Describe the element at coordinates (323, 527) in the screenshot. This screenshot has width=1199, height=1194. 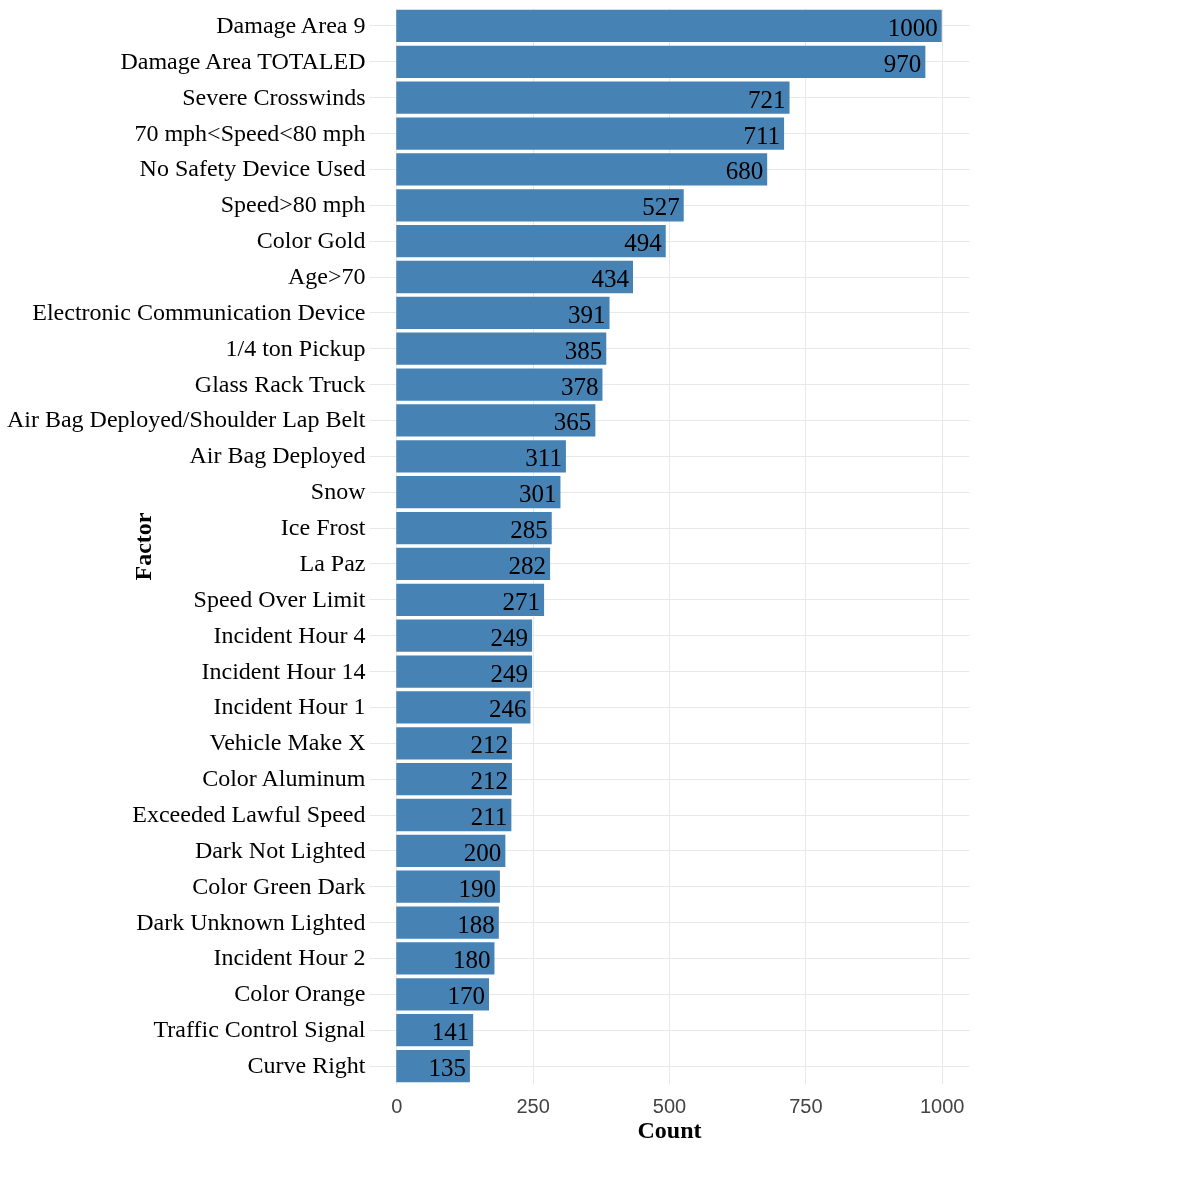
I see `y-tick-label: Ice Frost` at that location.